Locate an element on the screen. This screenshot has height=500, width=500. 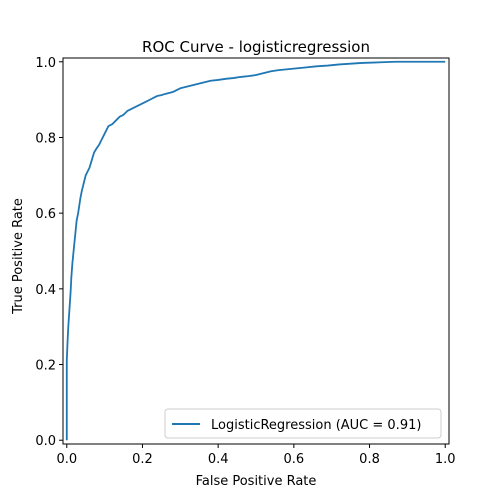
y-tick-label: 0.0 is located at coordinates (45, 441).